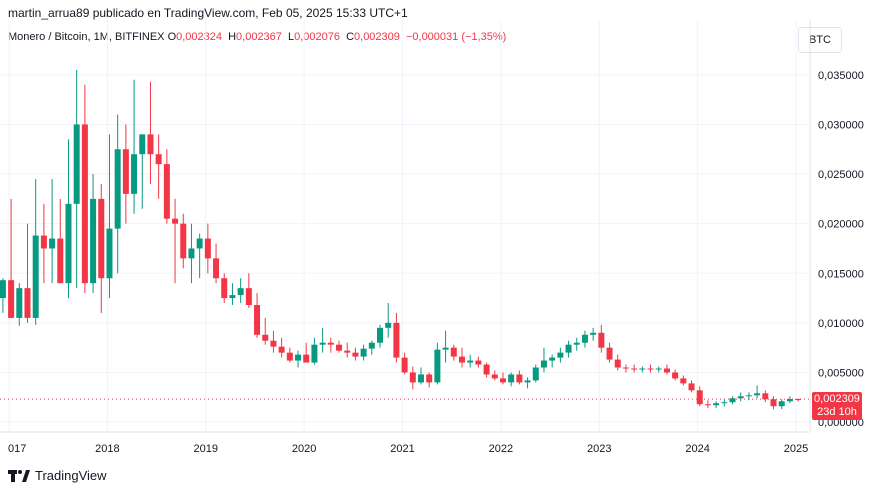 Image resolution: width=886 pixels, height=492 pixels. Describe the element at coordinates (86, 37) in the screenshot. I see `symbol-name: Monero / Bitcoin, 1M, BITFINEX` at that location.